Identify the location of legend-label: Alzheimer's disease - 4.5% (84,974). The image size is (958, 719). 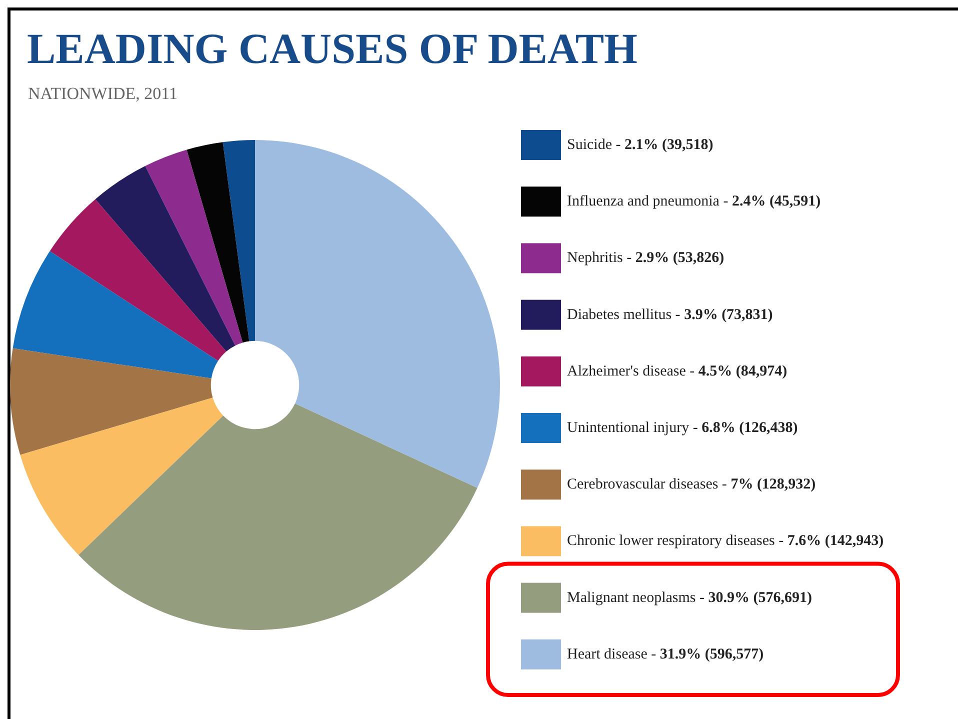
(677, 371).